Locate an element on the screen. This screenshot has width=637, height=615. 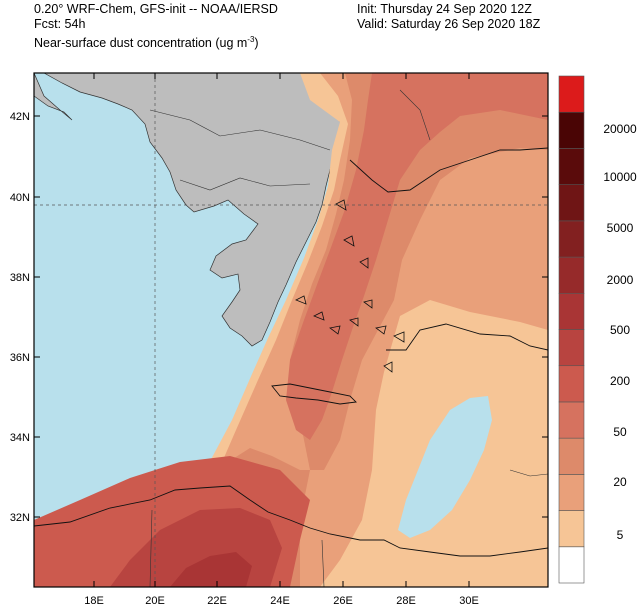
colorbar-label: 10000 is located at coordinates (620, 177).